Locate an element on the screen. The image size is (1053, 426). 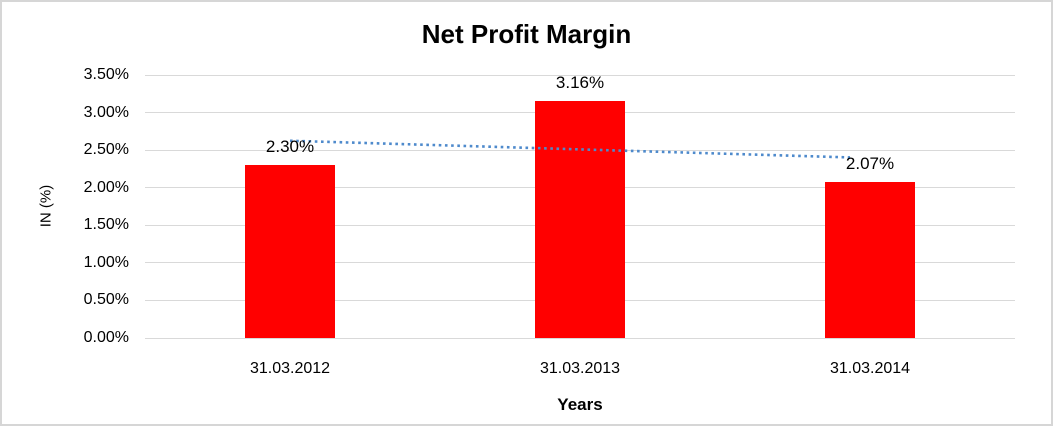
y-tick-label: 1.50% is located at coordinates (106, 225).